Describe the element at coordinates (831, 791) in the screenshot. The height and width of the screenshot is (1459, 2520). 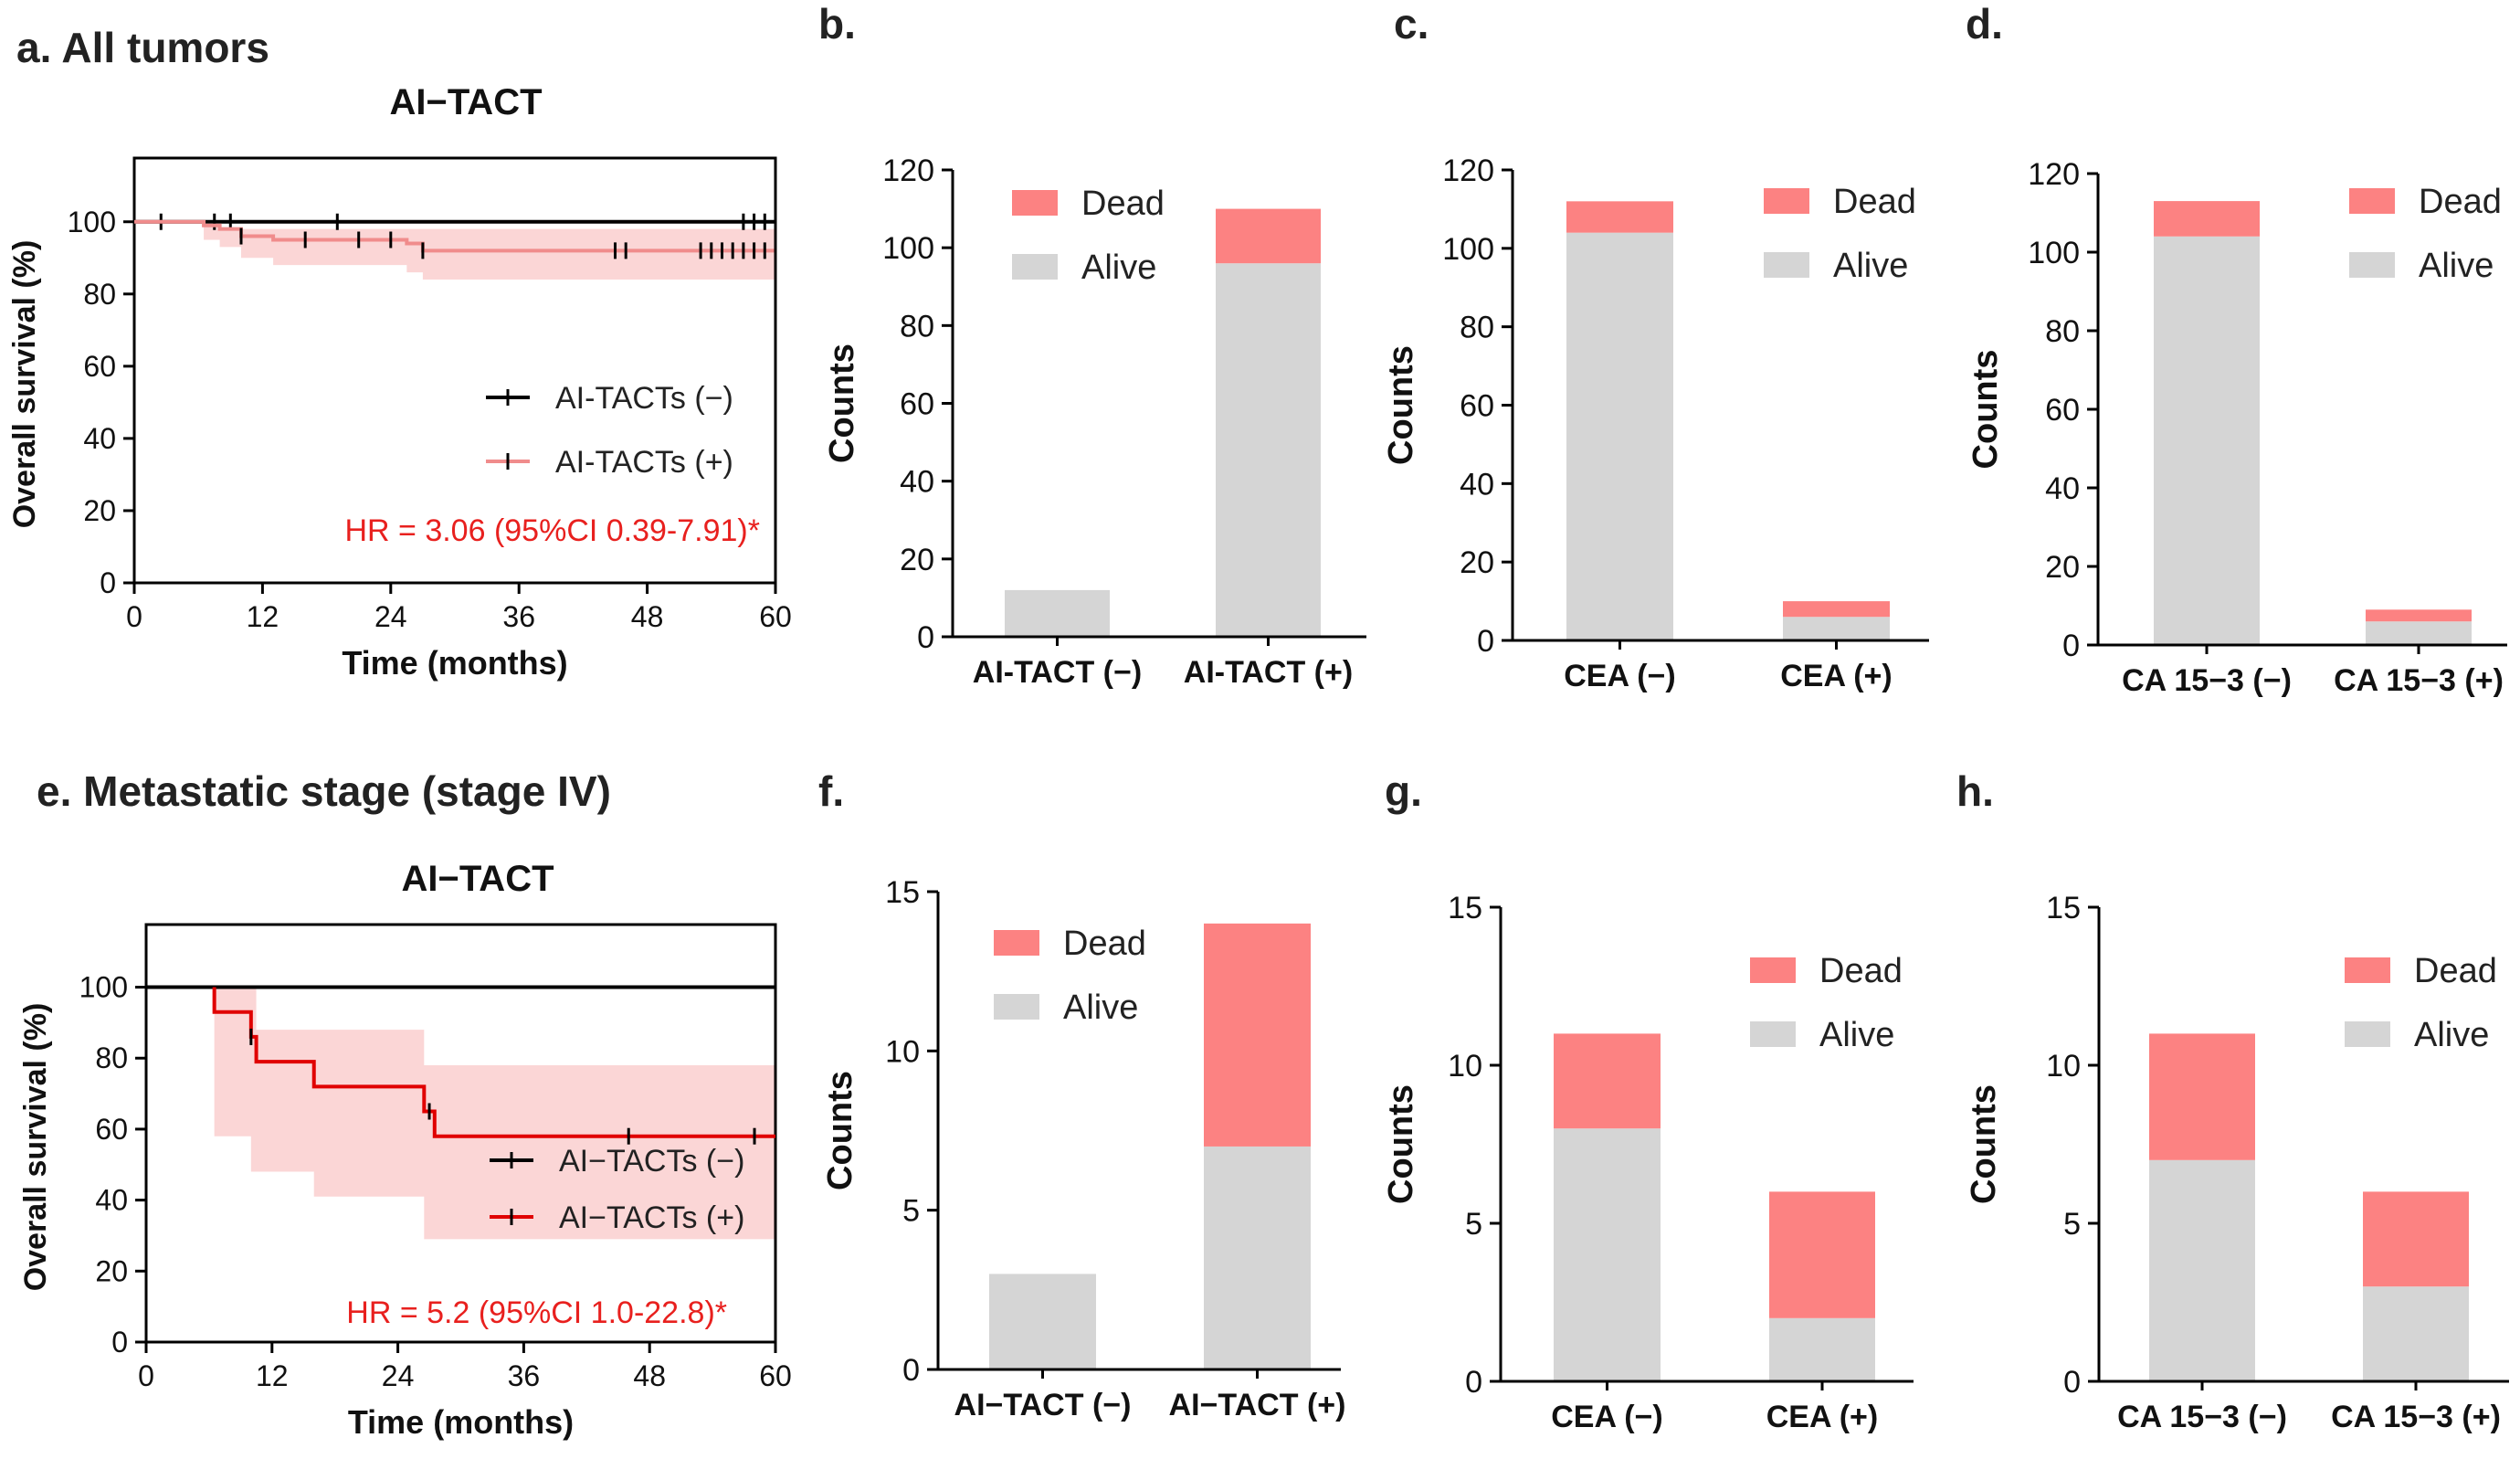
I see `heading-f: f.` at that location.